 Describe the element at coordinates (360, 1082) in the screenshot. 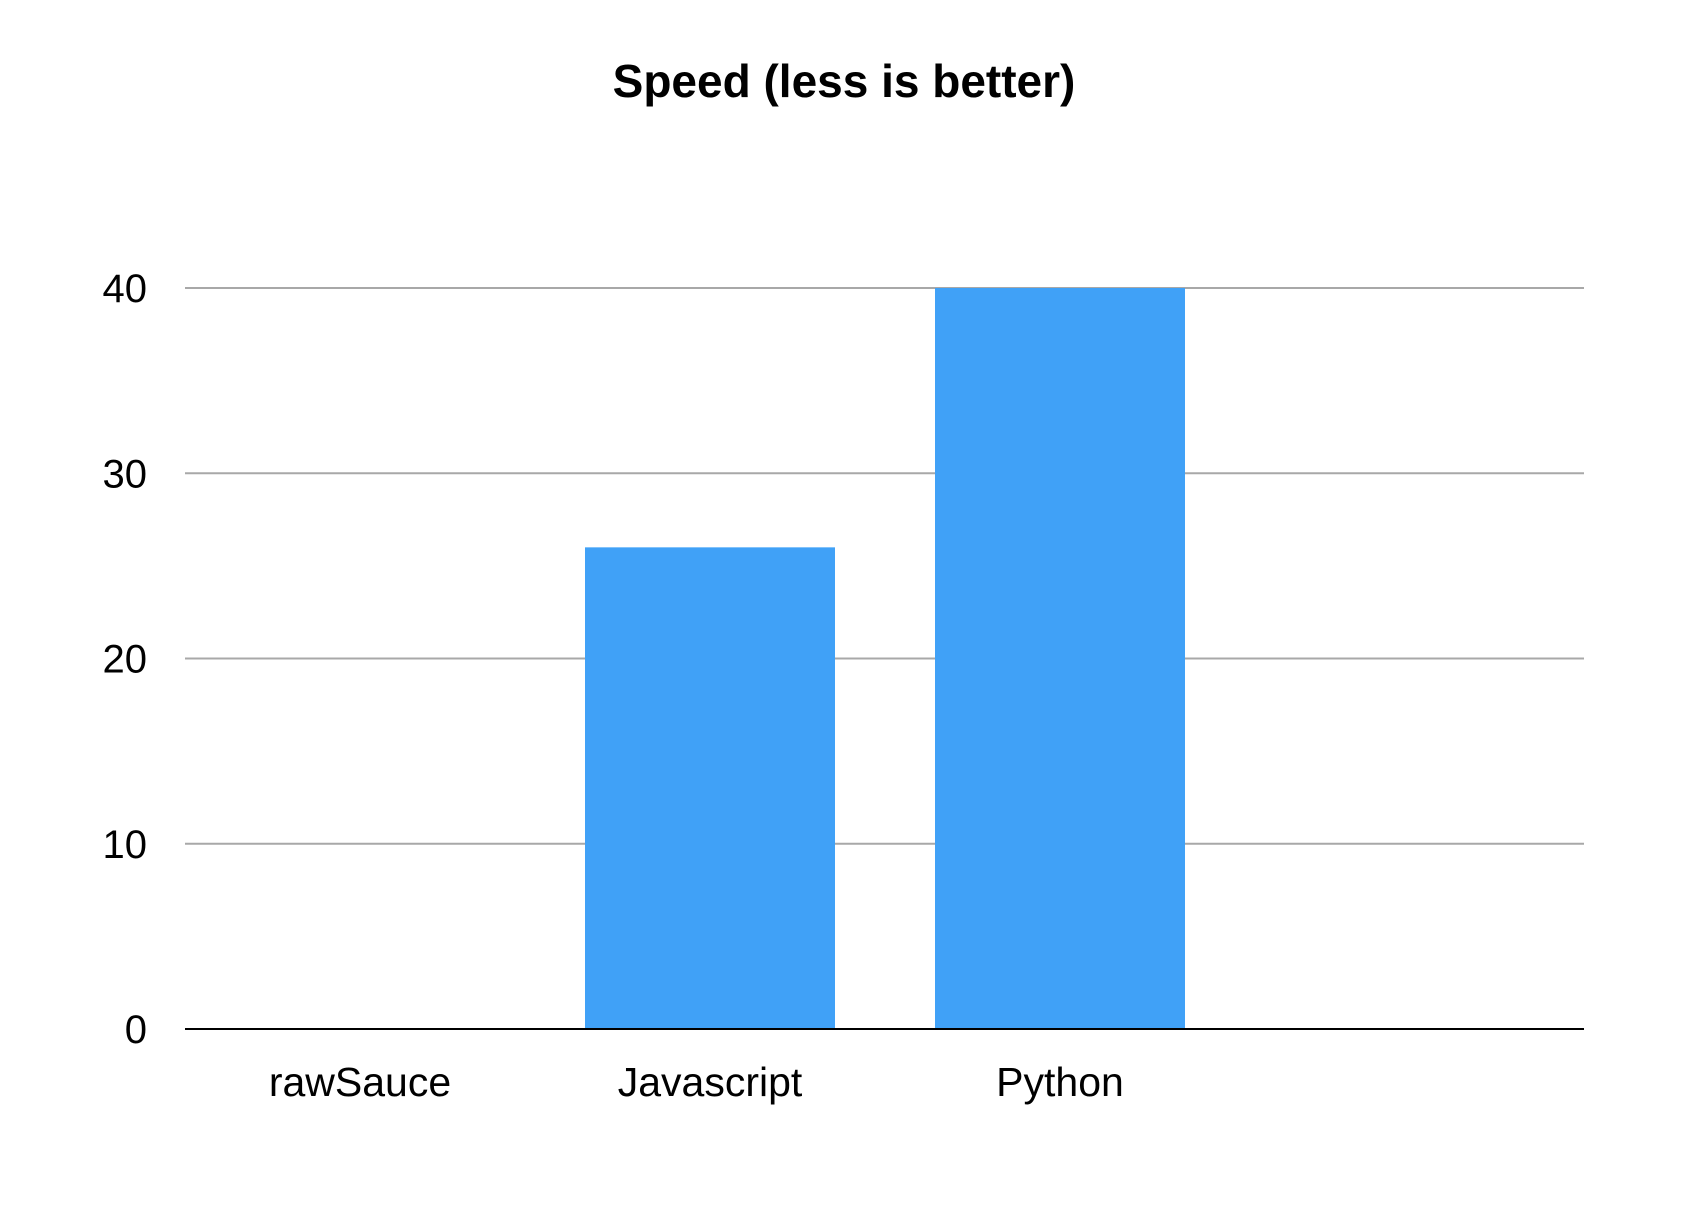

I see `x-tick-label: rawSauce` at that location.